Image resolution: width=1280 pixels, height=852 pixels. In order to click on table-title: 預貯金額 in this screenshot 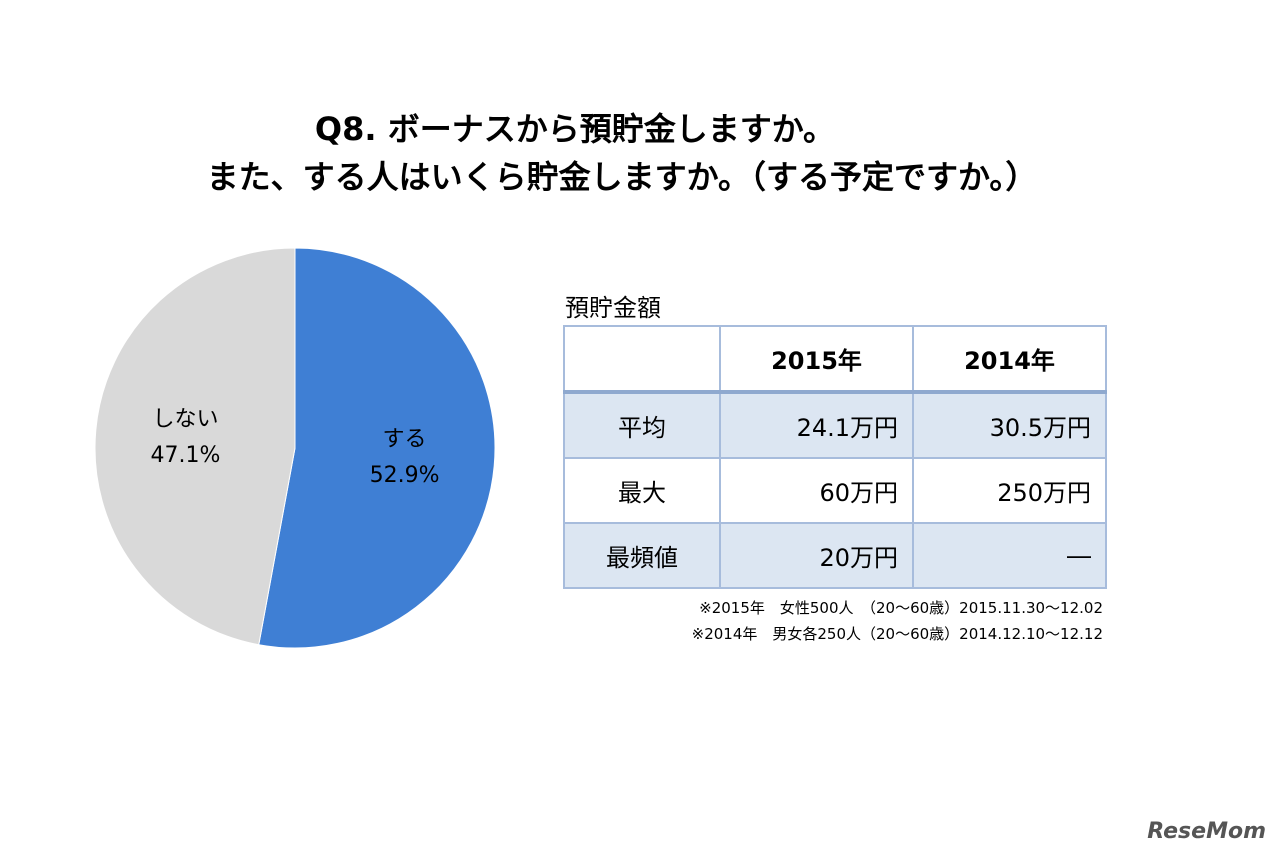, I will do `click(613, 308)`.